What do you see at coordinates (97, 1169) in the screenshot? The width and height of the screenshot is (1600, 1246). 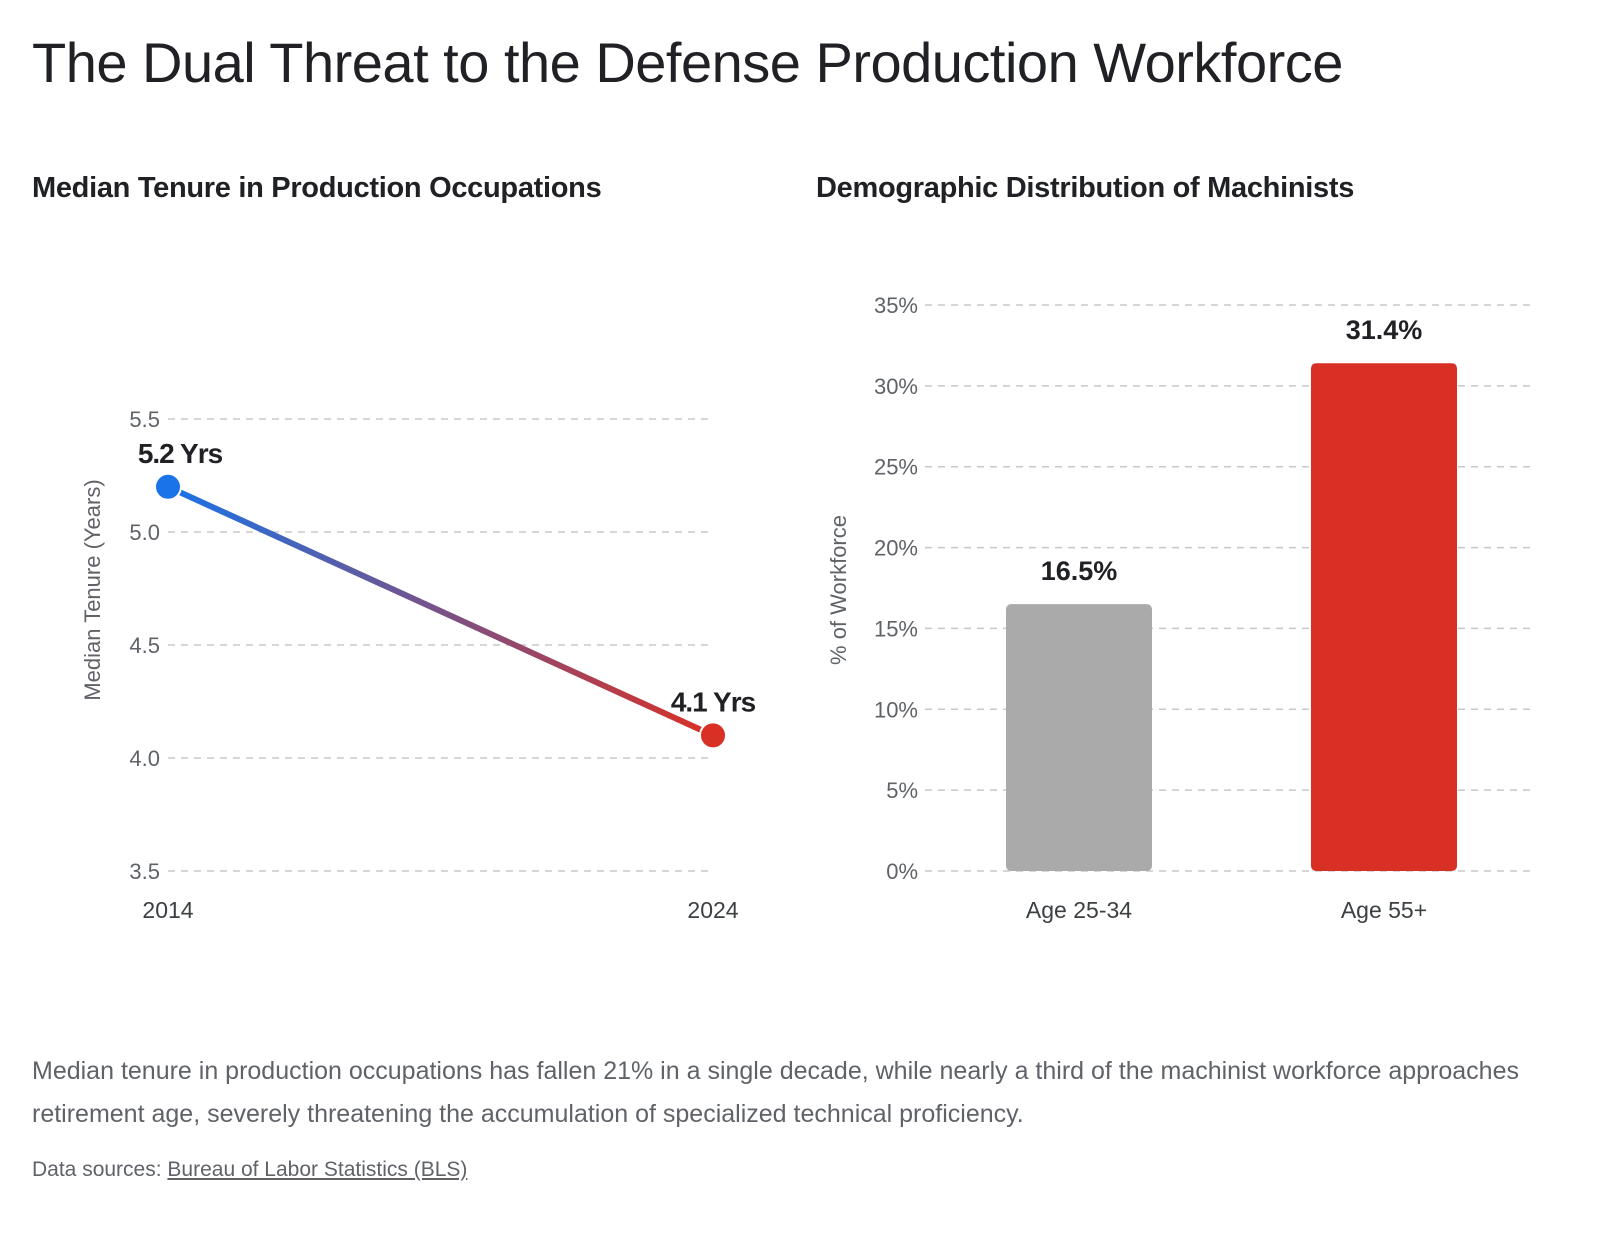 I see `sources-label: Data sources:` at bounding box center [97, 1169].